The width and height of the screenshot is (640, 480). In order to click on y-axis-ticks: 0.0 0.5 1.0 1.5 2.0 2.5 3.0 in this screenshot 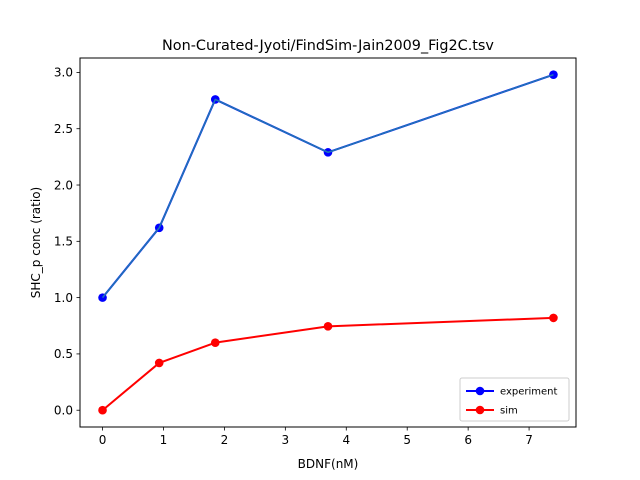, I will do `click(67, 242)`.